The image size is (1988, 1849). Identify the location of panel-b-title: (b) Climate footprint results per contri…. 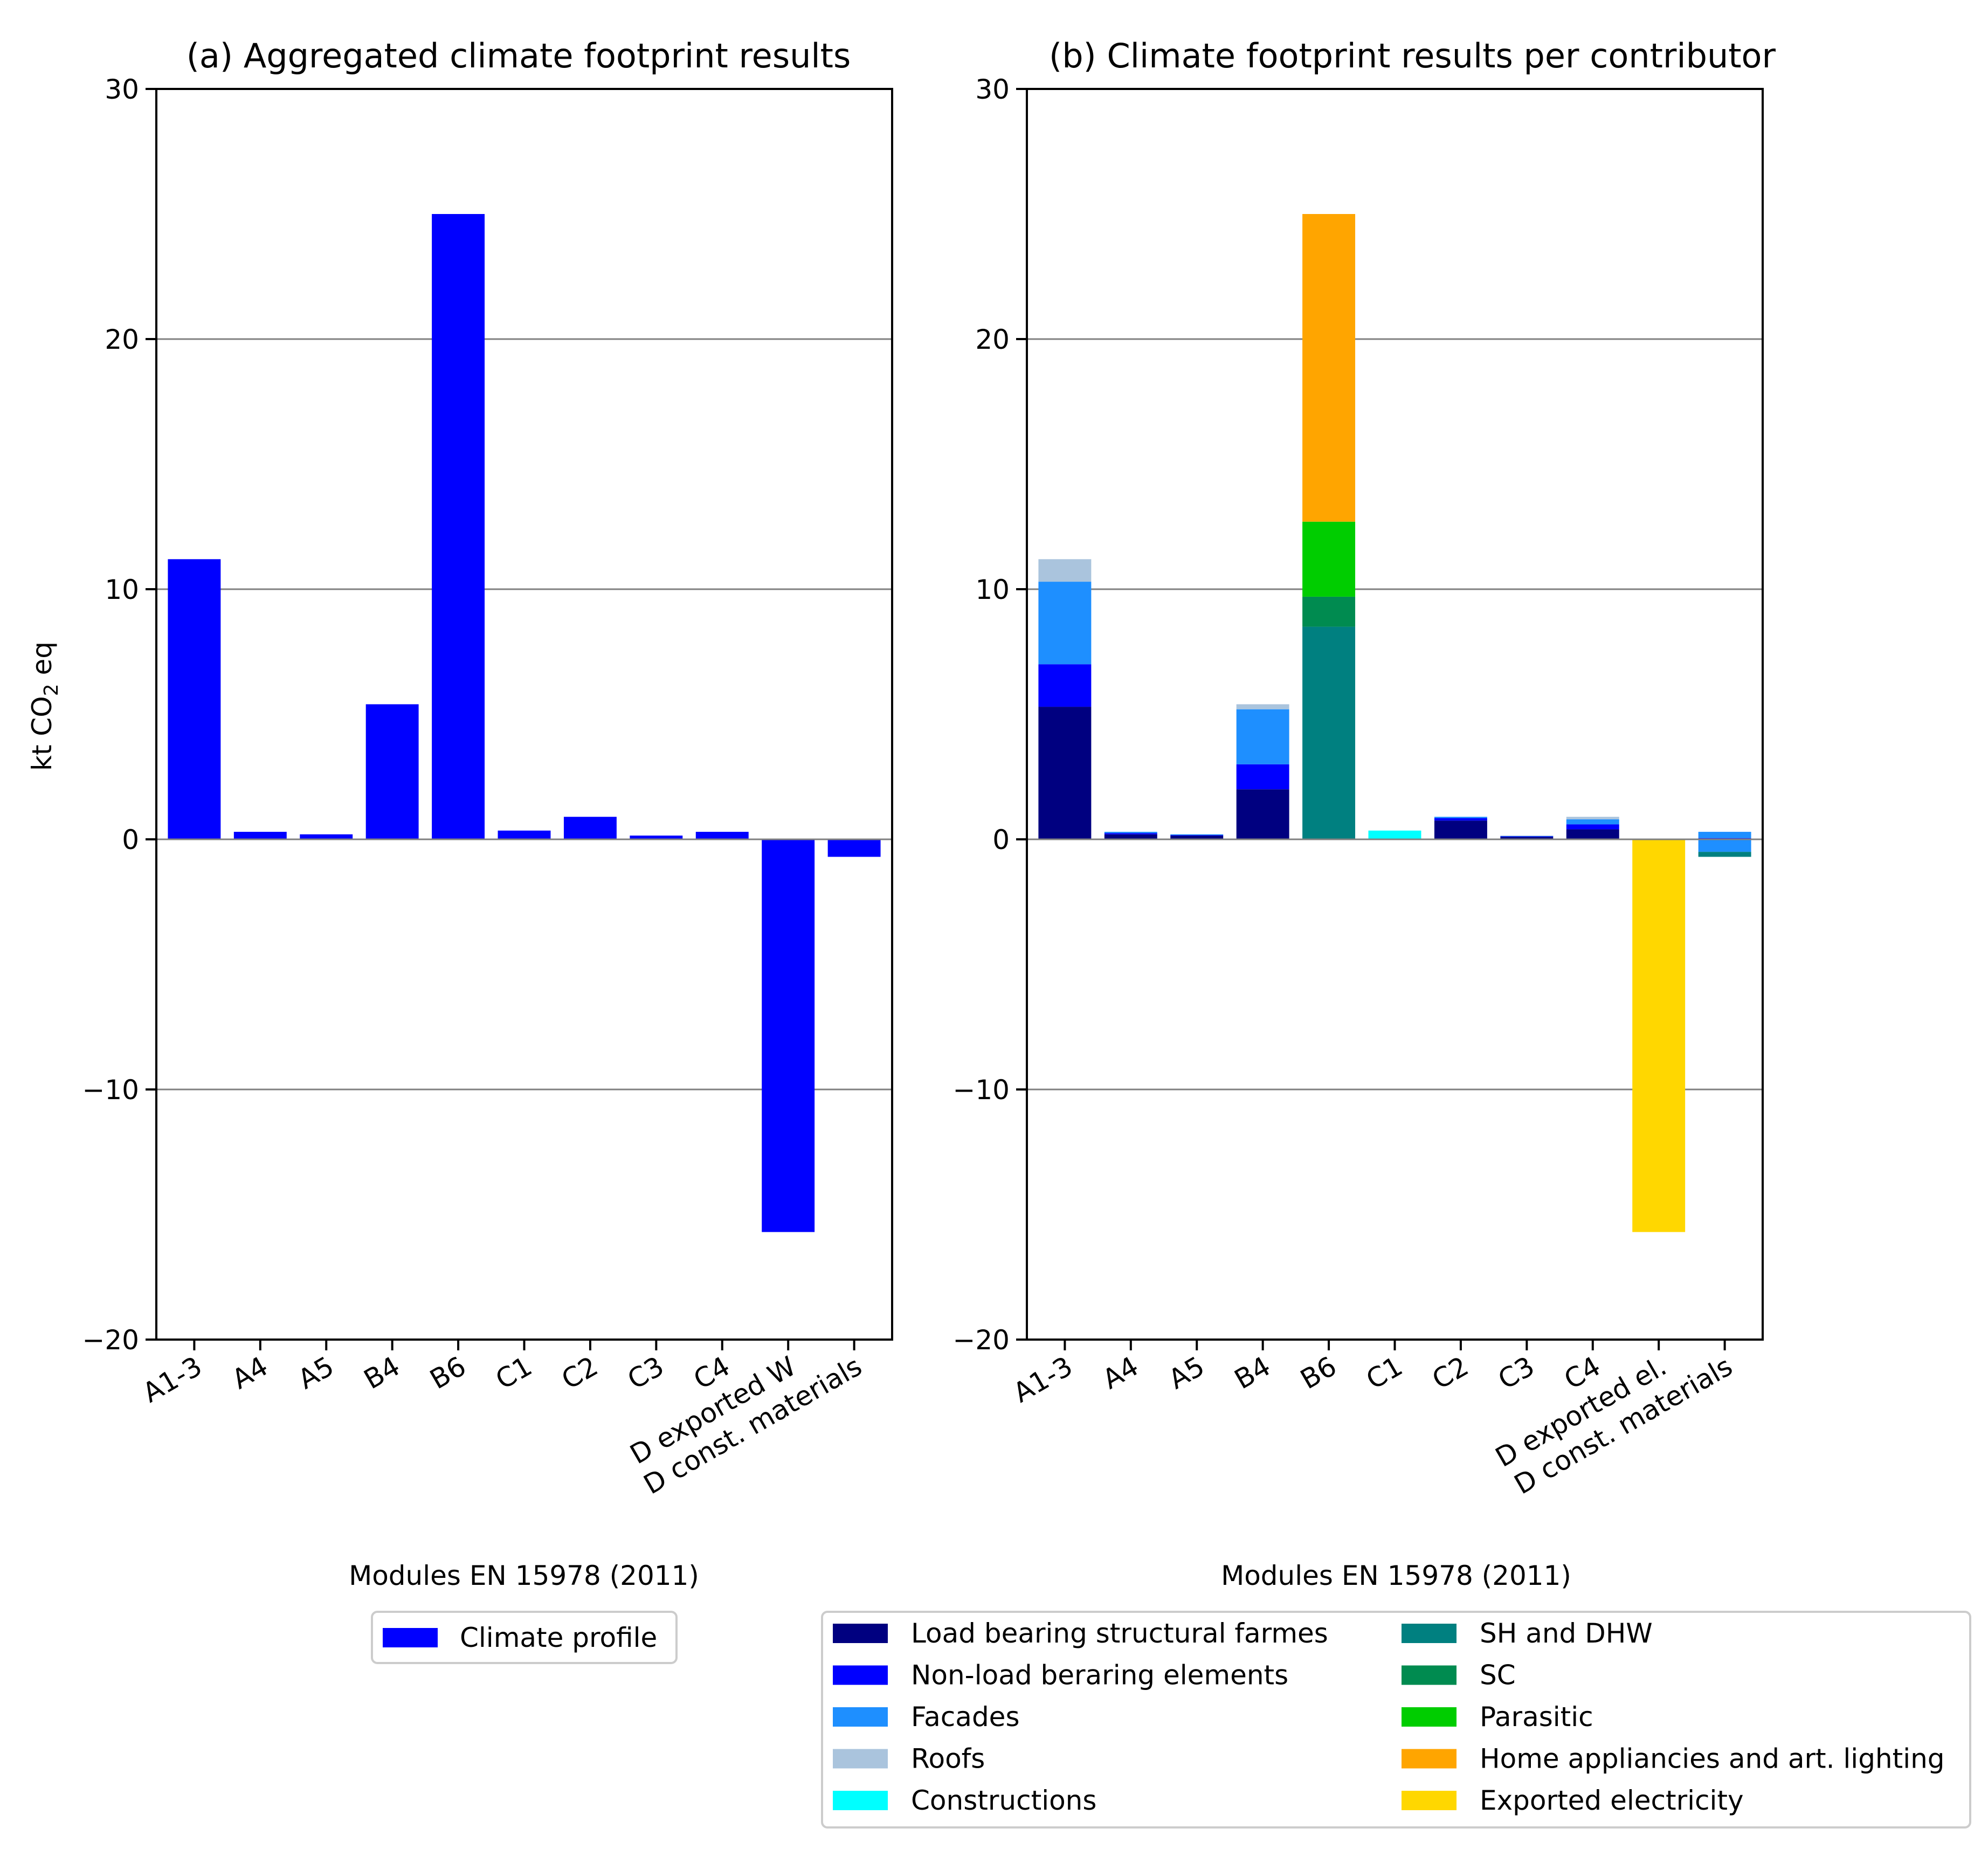
(1412, 55).